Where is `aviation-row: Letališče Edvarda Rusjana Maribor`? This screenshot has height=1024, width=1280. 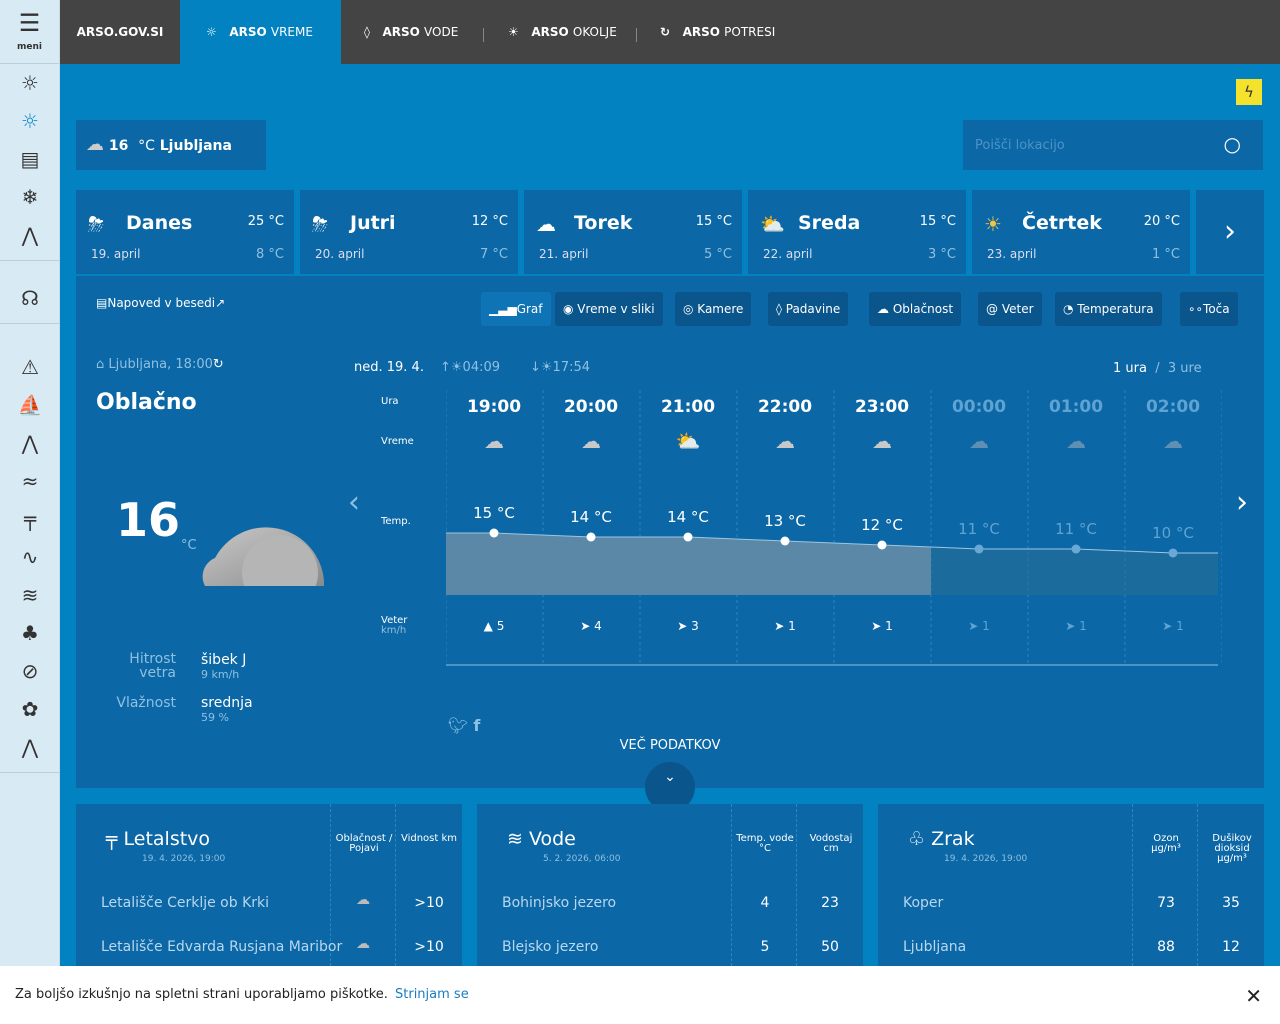 aviation-row: Letališče Edvarda Rusjana Maribor is located at coordinates (222, 947).